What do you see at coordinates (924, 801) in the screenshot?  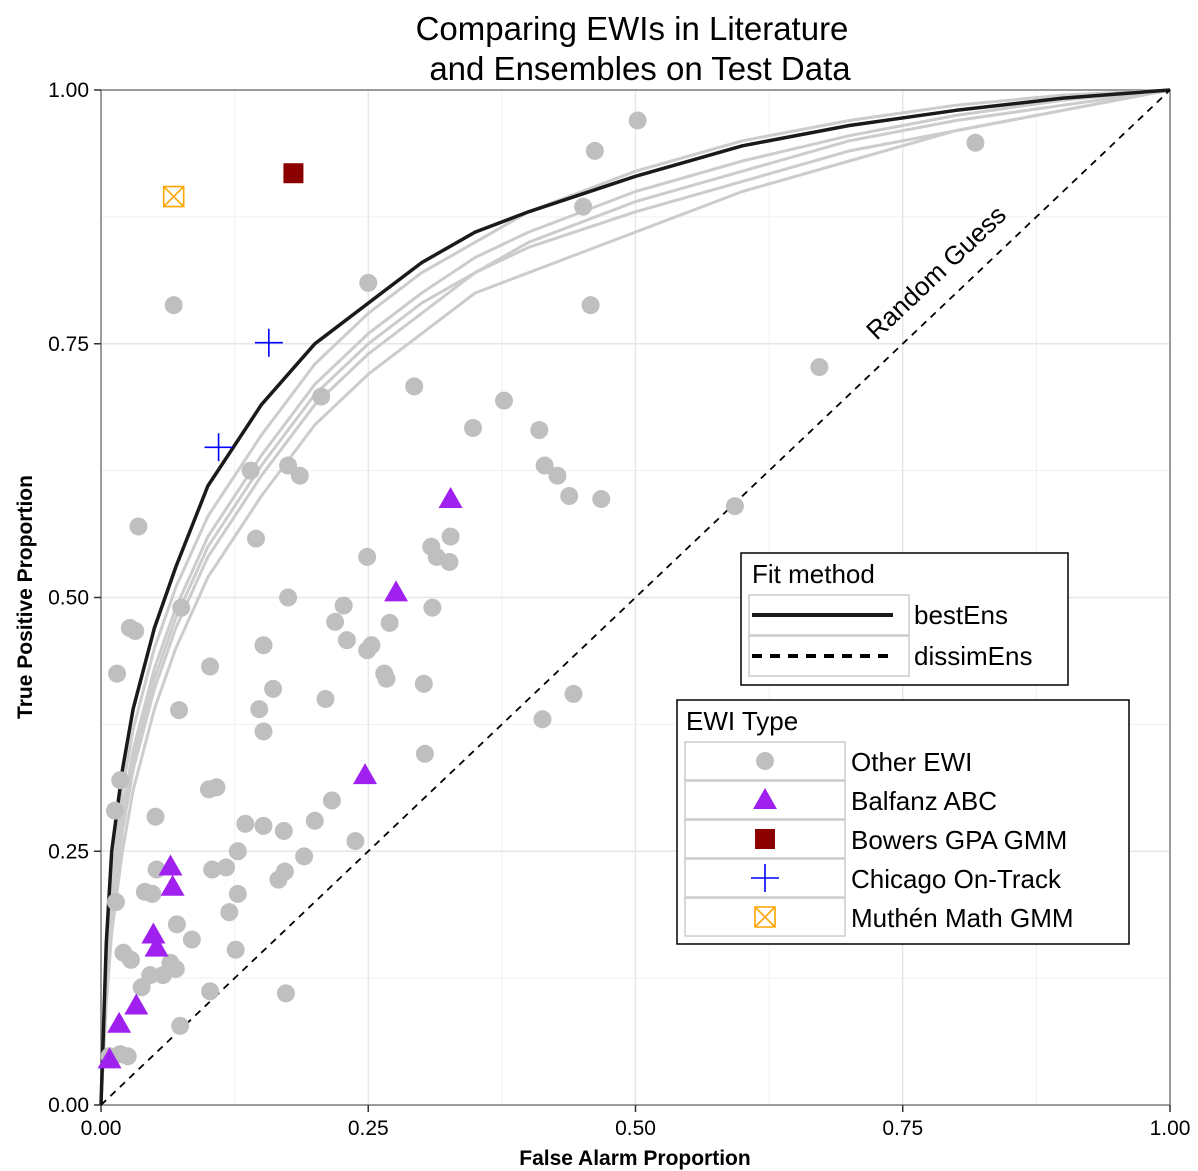 I see `ewi-legend-label-balfanz: Balfanz ABC` at bounding box center [924, 801].